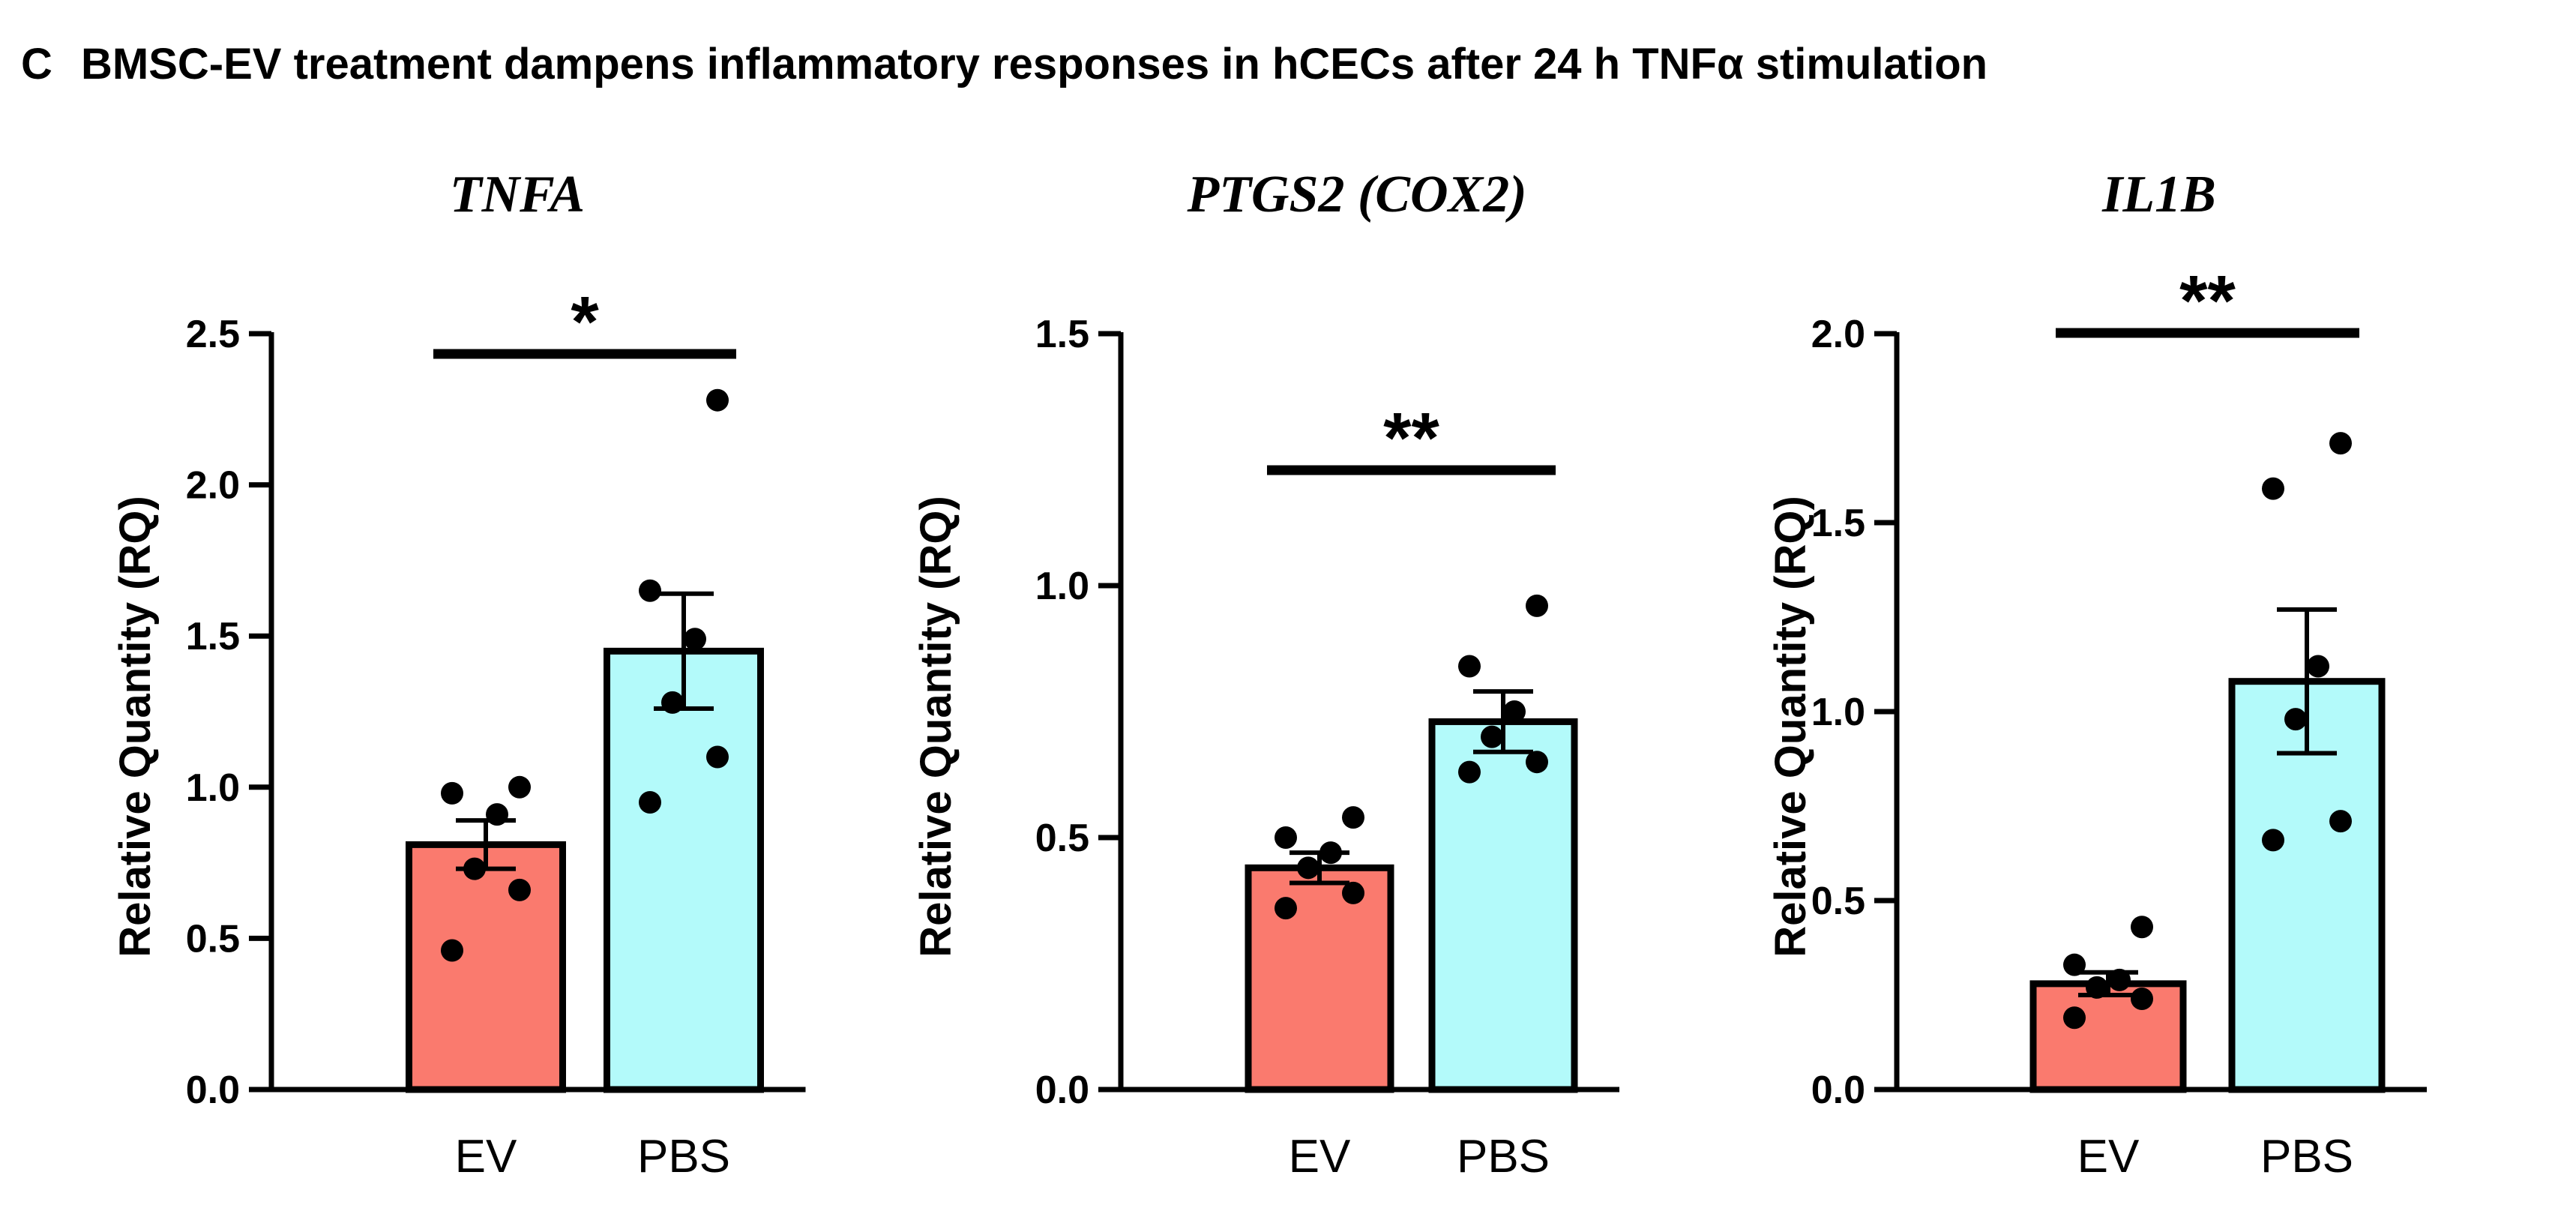  What do you see at coordinates (585, 322) in the screenshot?
I see `significance-label: *` at bounding box center [585, 322].